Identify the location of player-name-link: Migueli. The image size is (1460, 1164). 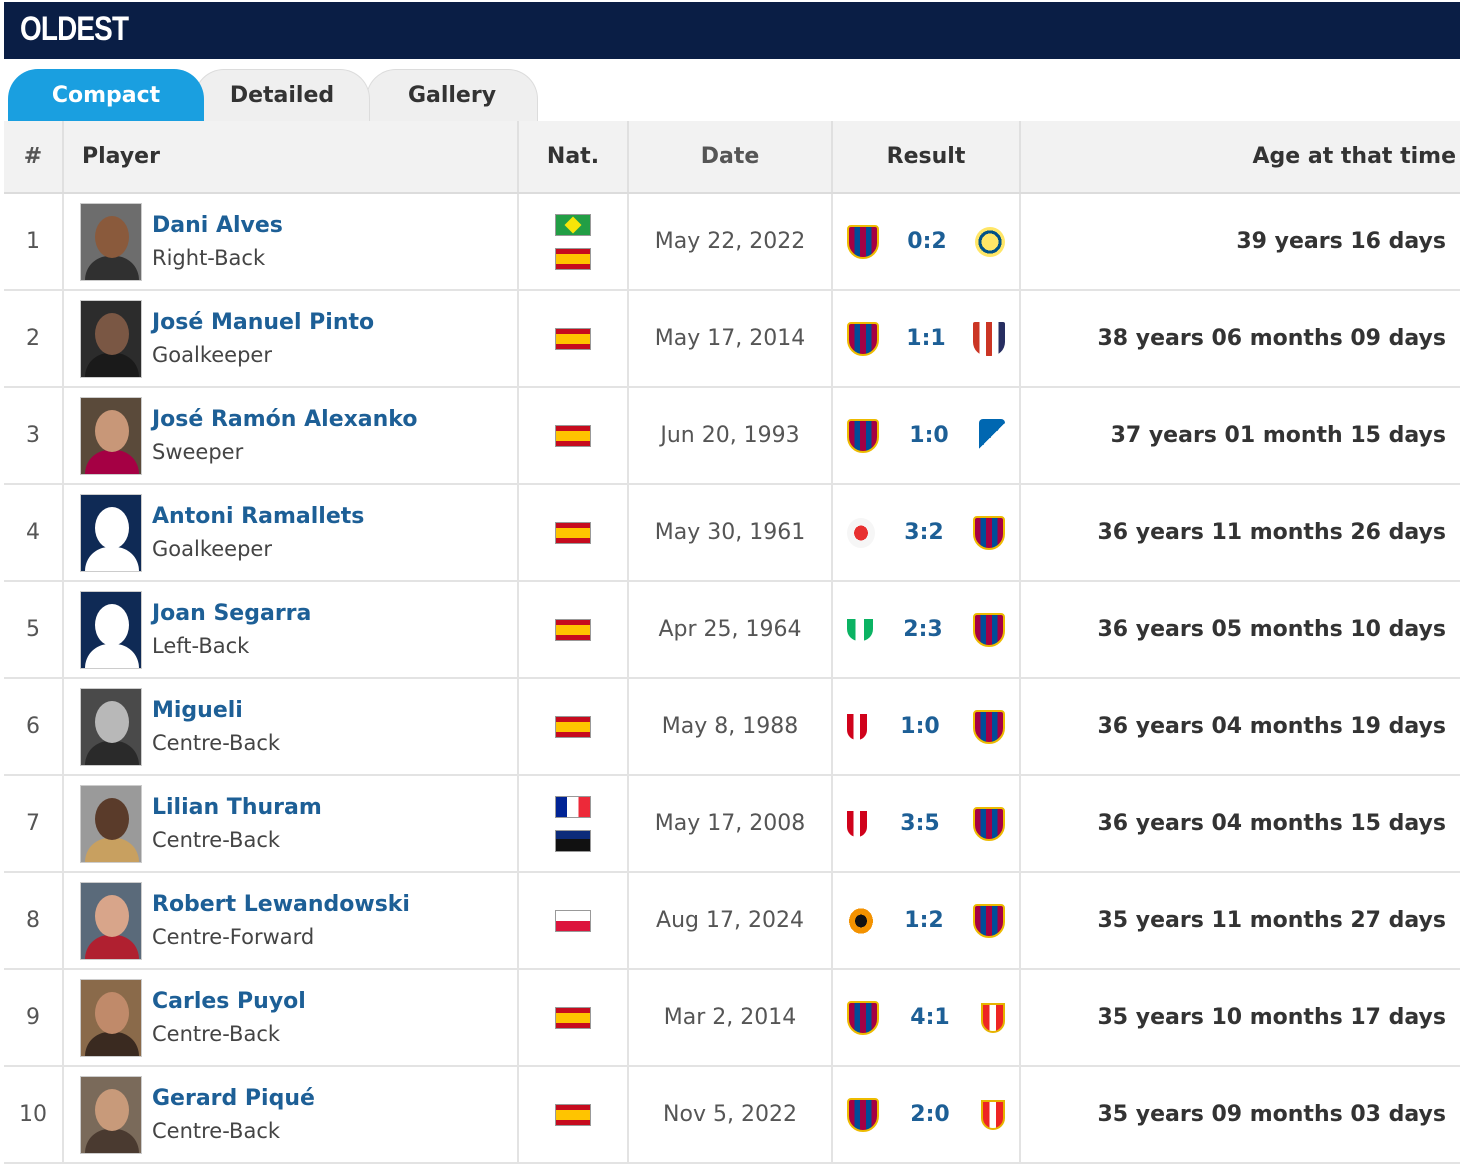
(197, 710).